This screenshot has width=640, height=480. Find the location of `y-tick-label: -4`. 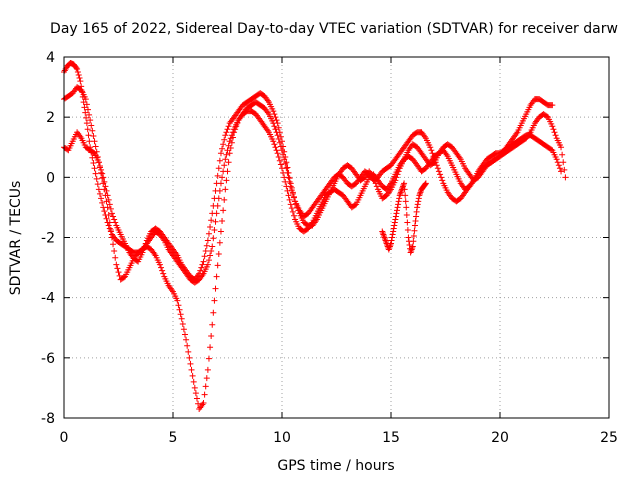

y-tick-label: -4 is located at coordinates (48, 299).